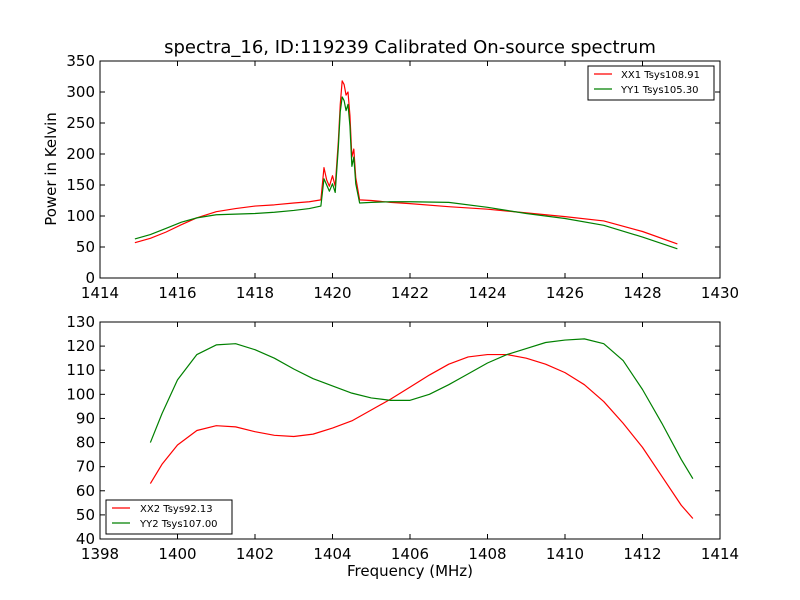 The height and width of the screenshot is (600, 800). What do you see at coordinates (660, 75) in the screenshot?
I see `top-legend-label-xx1: XX1 Tsys108.91` at bounding box center [660, 75].